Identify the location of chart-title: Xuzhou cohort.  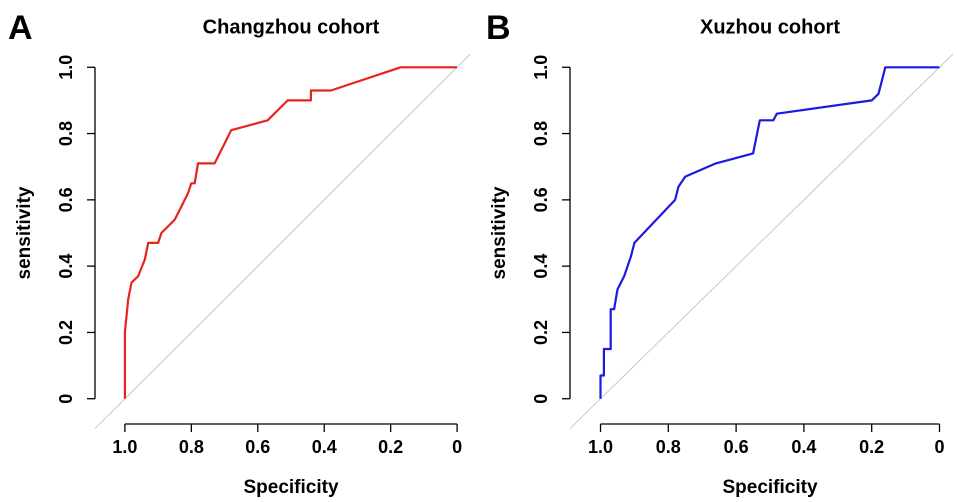
(770, 27).